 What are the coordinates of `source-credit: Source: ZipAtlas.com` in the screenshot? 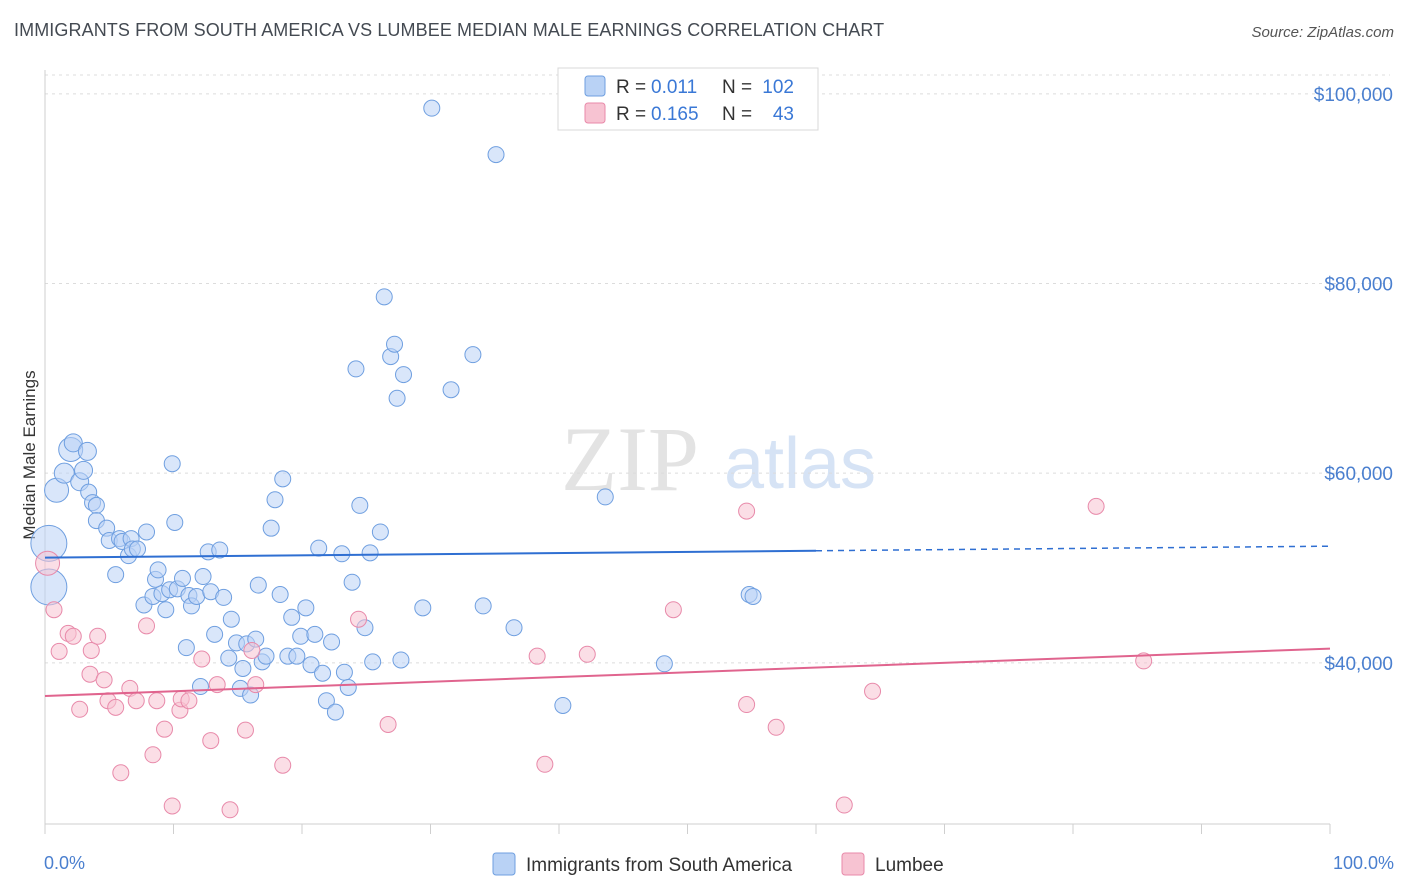 It's located at (1322, 32).